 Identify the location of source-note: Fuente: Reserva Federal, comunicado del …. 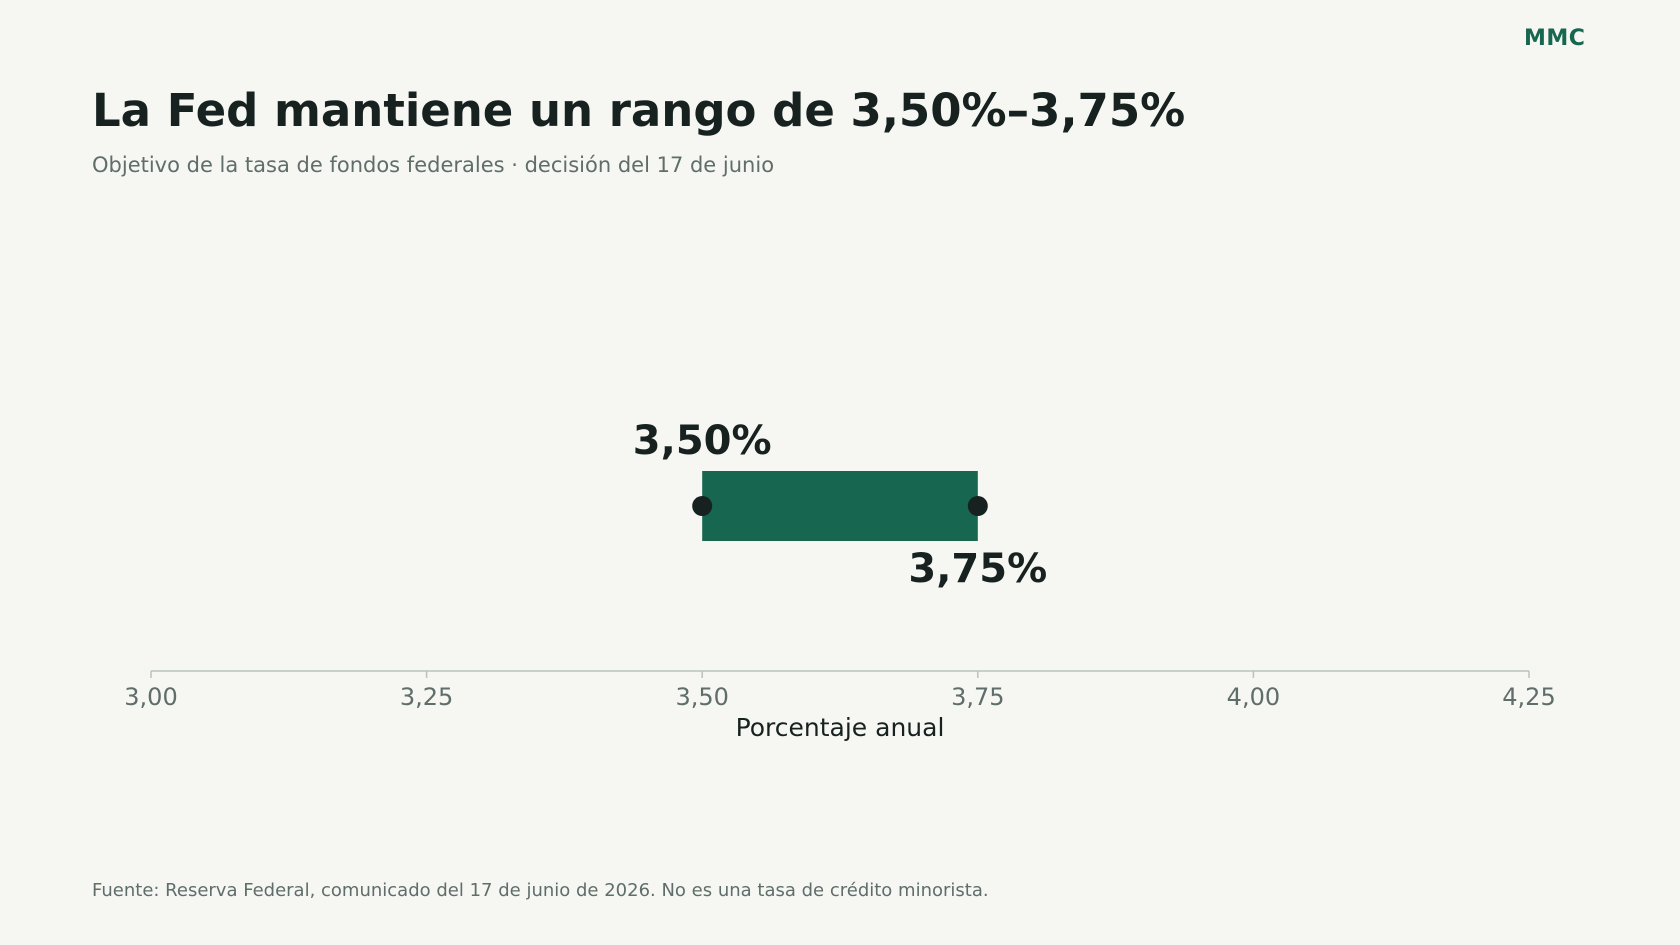
(540, 890).